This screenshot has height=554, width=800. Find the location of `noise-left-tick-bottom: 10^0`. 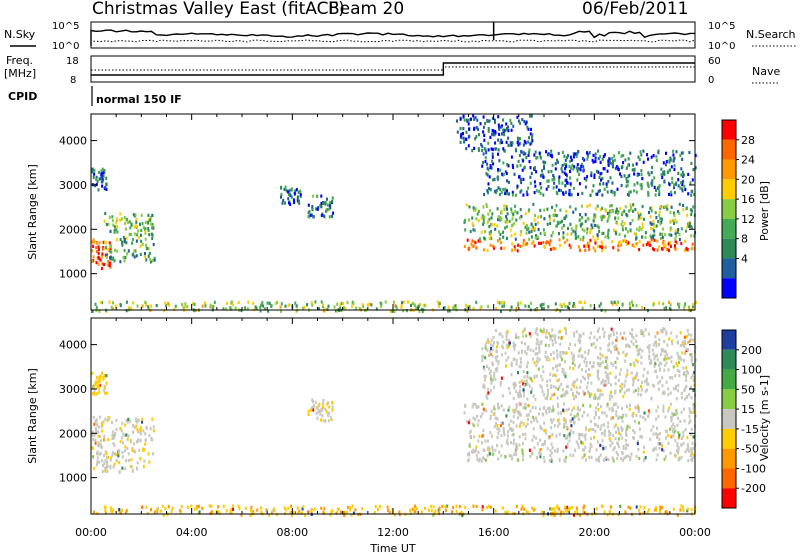

noise-left-tick-bottom: 10^0 is located at coordinates (65, 46).